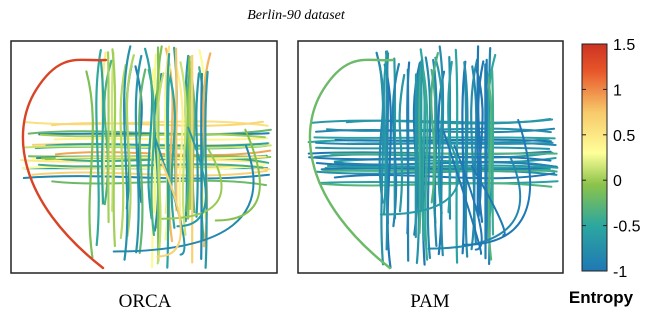 This screenshot has height=320, width=663. I want to click on panel-label-pam: PAM, so click(430, 301).